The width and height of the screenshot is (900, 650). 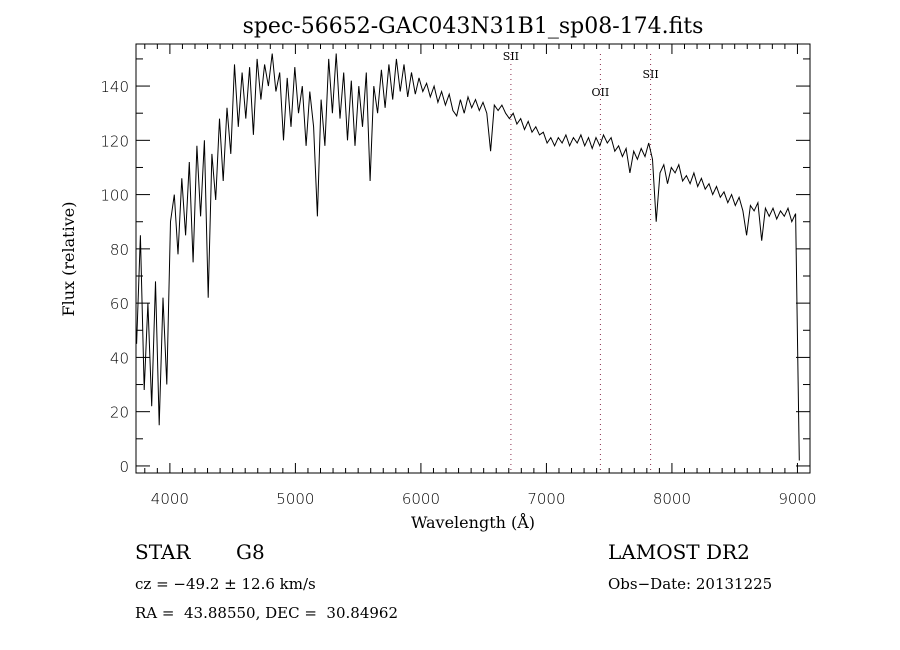 I want to click on y-tick-label: 120, so click(x=114, y=141).